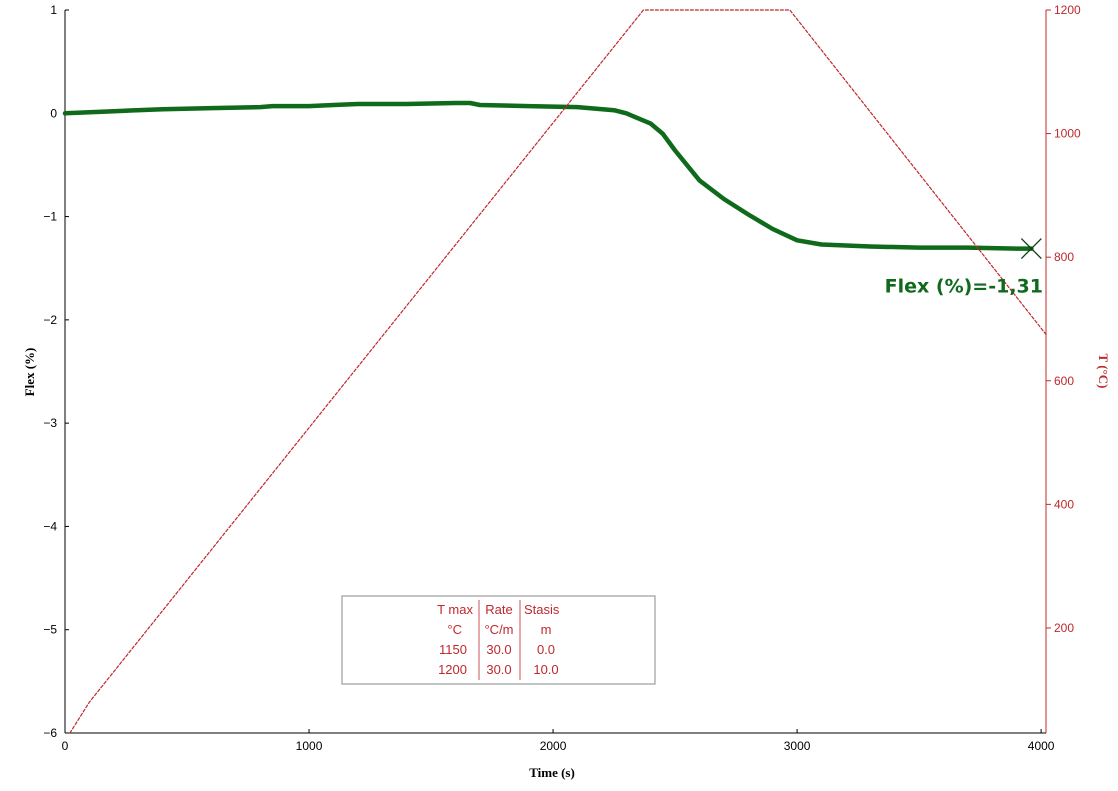 Image resolution: width=1118 pixels, height=791 pixels. Describe the element at coordinates (1041, 746) in the screenshot. I see `x-tick-label: 4000` at that location.